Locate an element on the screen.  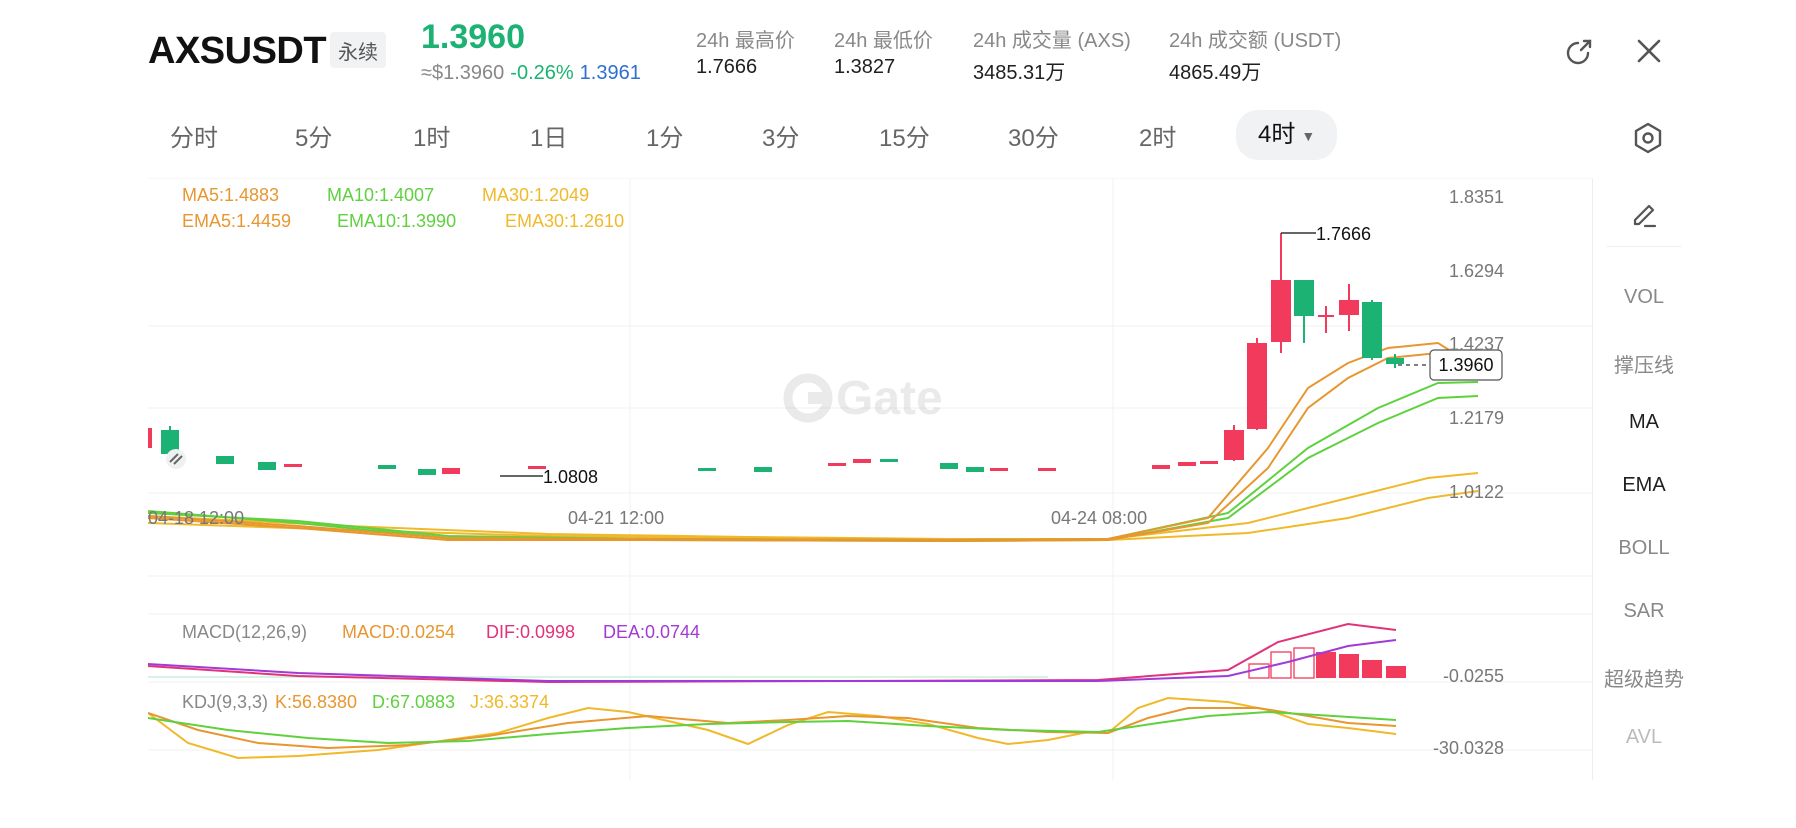
price-subline: ≈$1.3960 -0.26% 1.3961 is located at coordinates (531, 73).